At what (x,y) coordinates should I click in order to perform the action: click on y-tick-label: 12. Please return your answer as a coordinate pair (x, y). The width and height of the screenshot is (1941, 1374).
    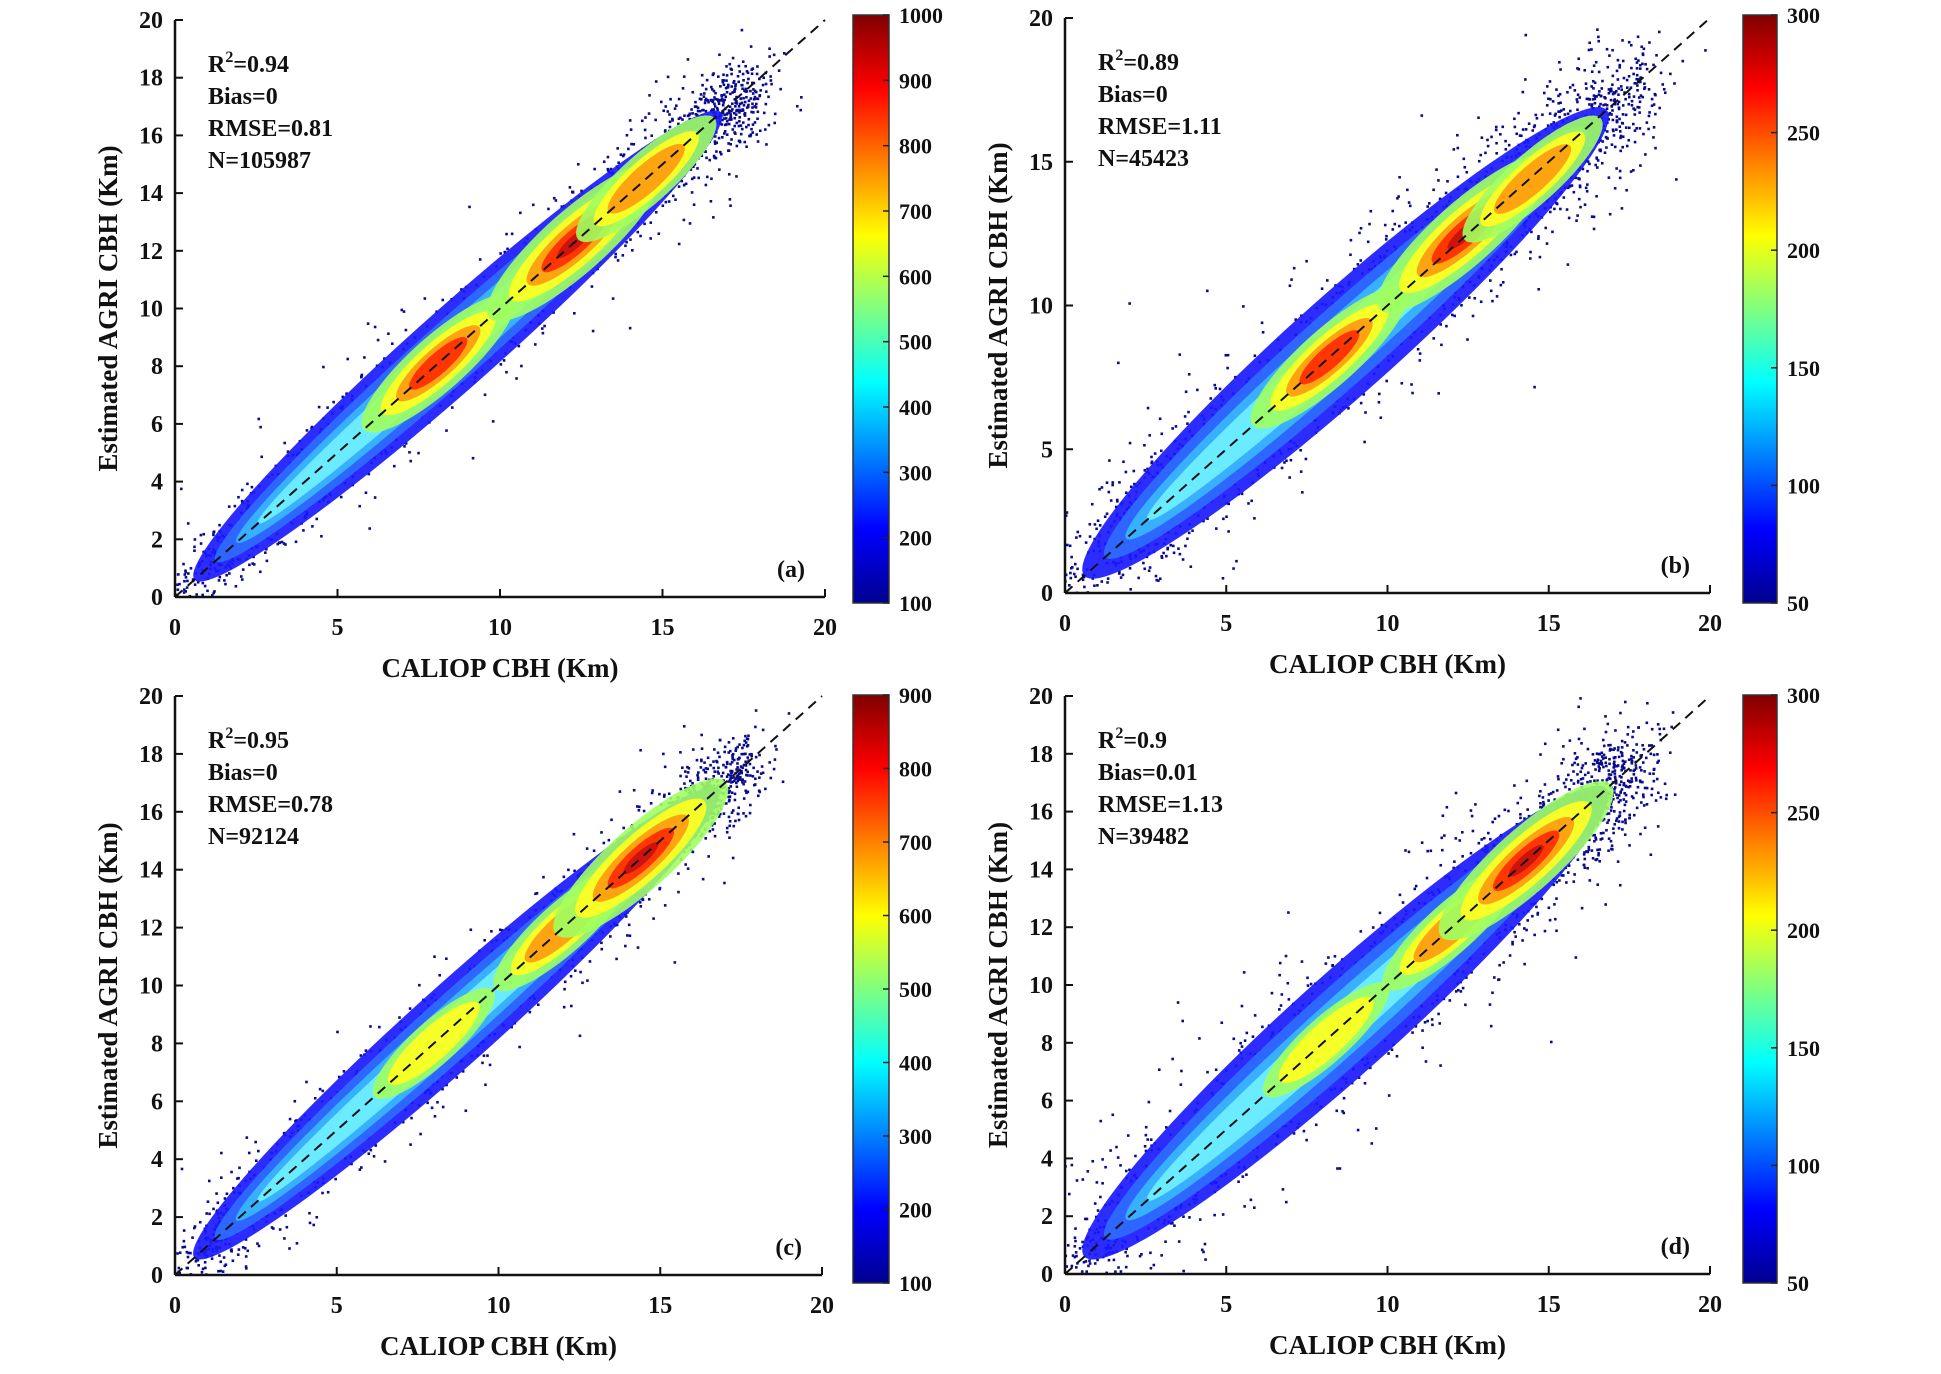
    Looking at the image, I should click on (151, 252).